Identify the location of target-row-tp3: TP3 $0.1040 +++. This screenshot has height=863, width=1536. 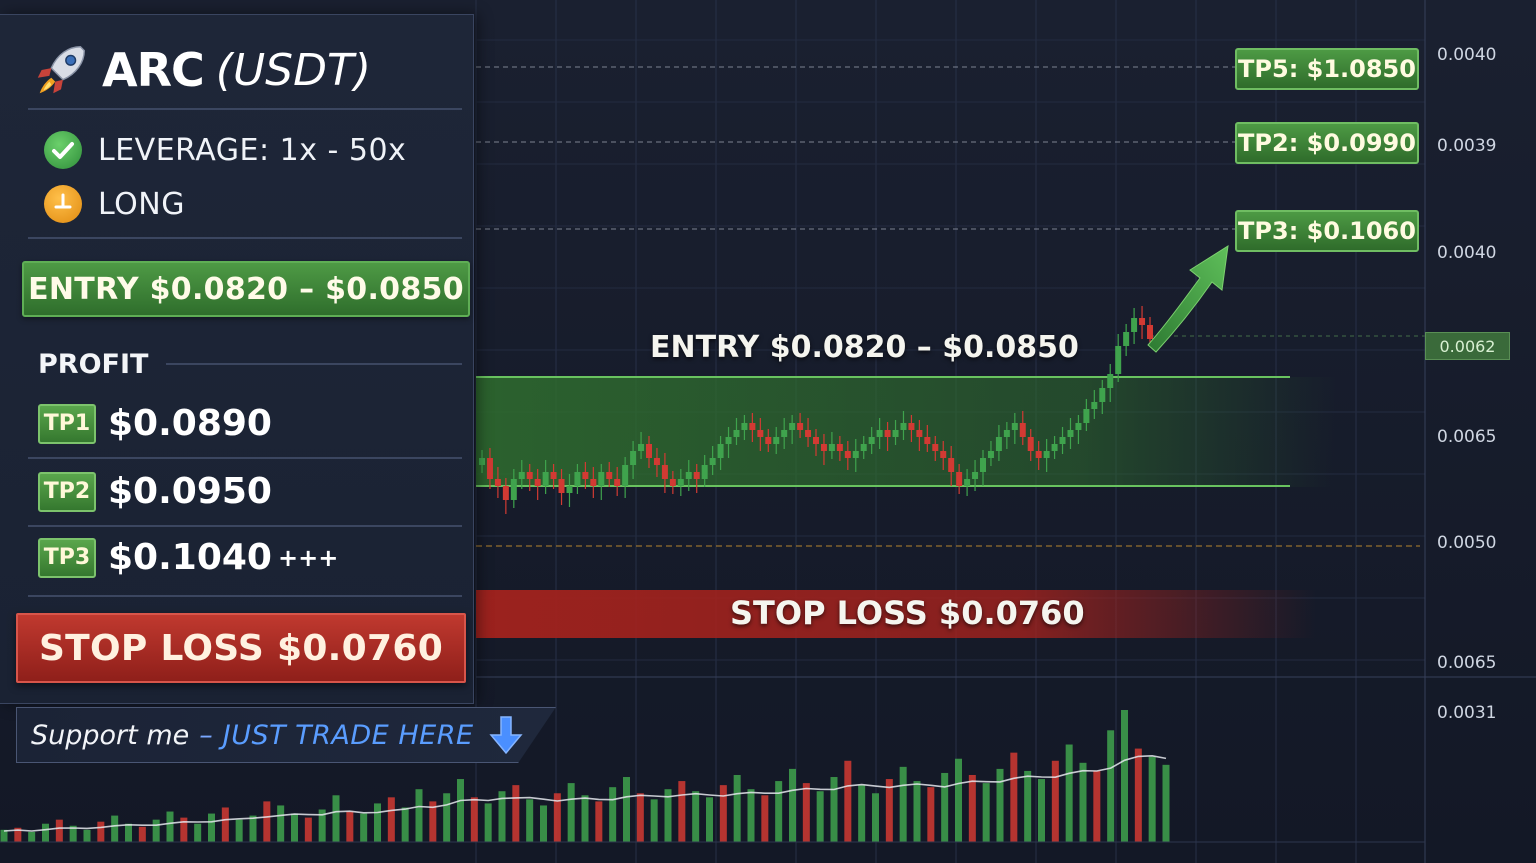
(188, 557).